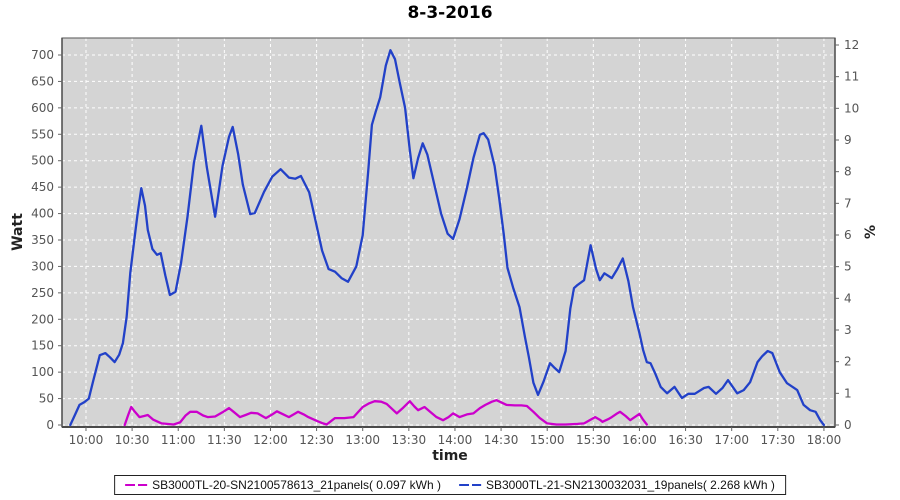 Image resolution: width=900 pixels, height=500 pixels. Describe the element at coordinates (136, 485) in the screenshot. I see `legend-swatch-magenta` at that location.